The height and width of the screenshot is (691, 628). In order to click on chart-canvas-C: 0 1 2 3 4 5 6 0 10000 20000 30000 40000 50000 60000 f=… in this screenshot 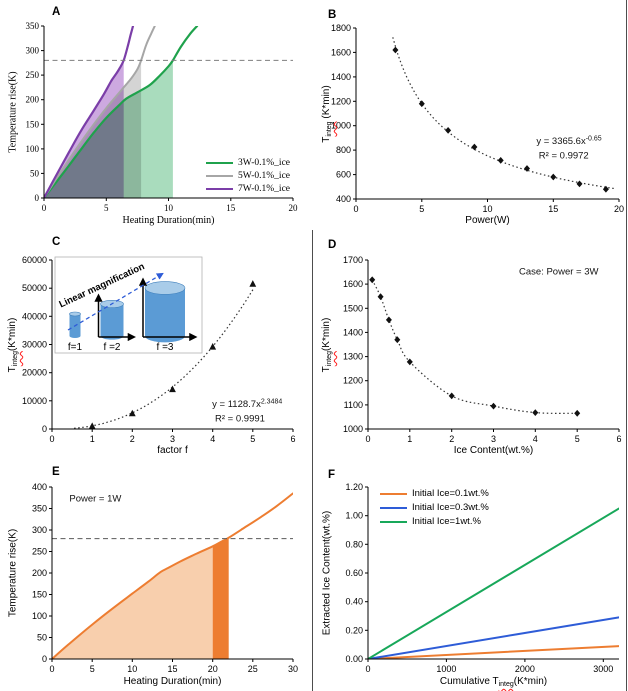, I will do `click(159, 349)`.